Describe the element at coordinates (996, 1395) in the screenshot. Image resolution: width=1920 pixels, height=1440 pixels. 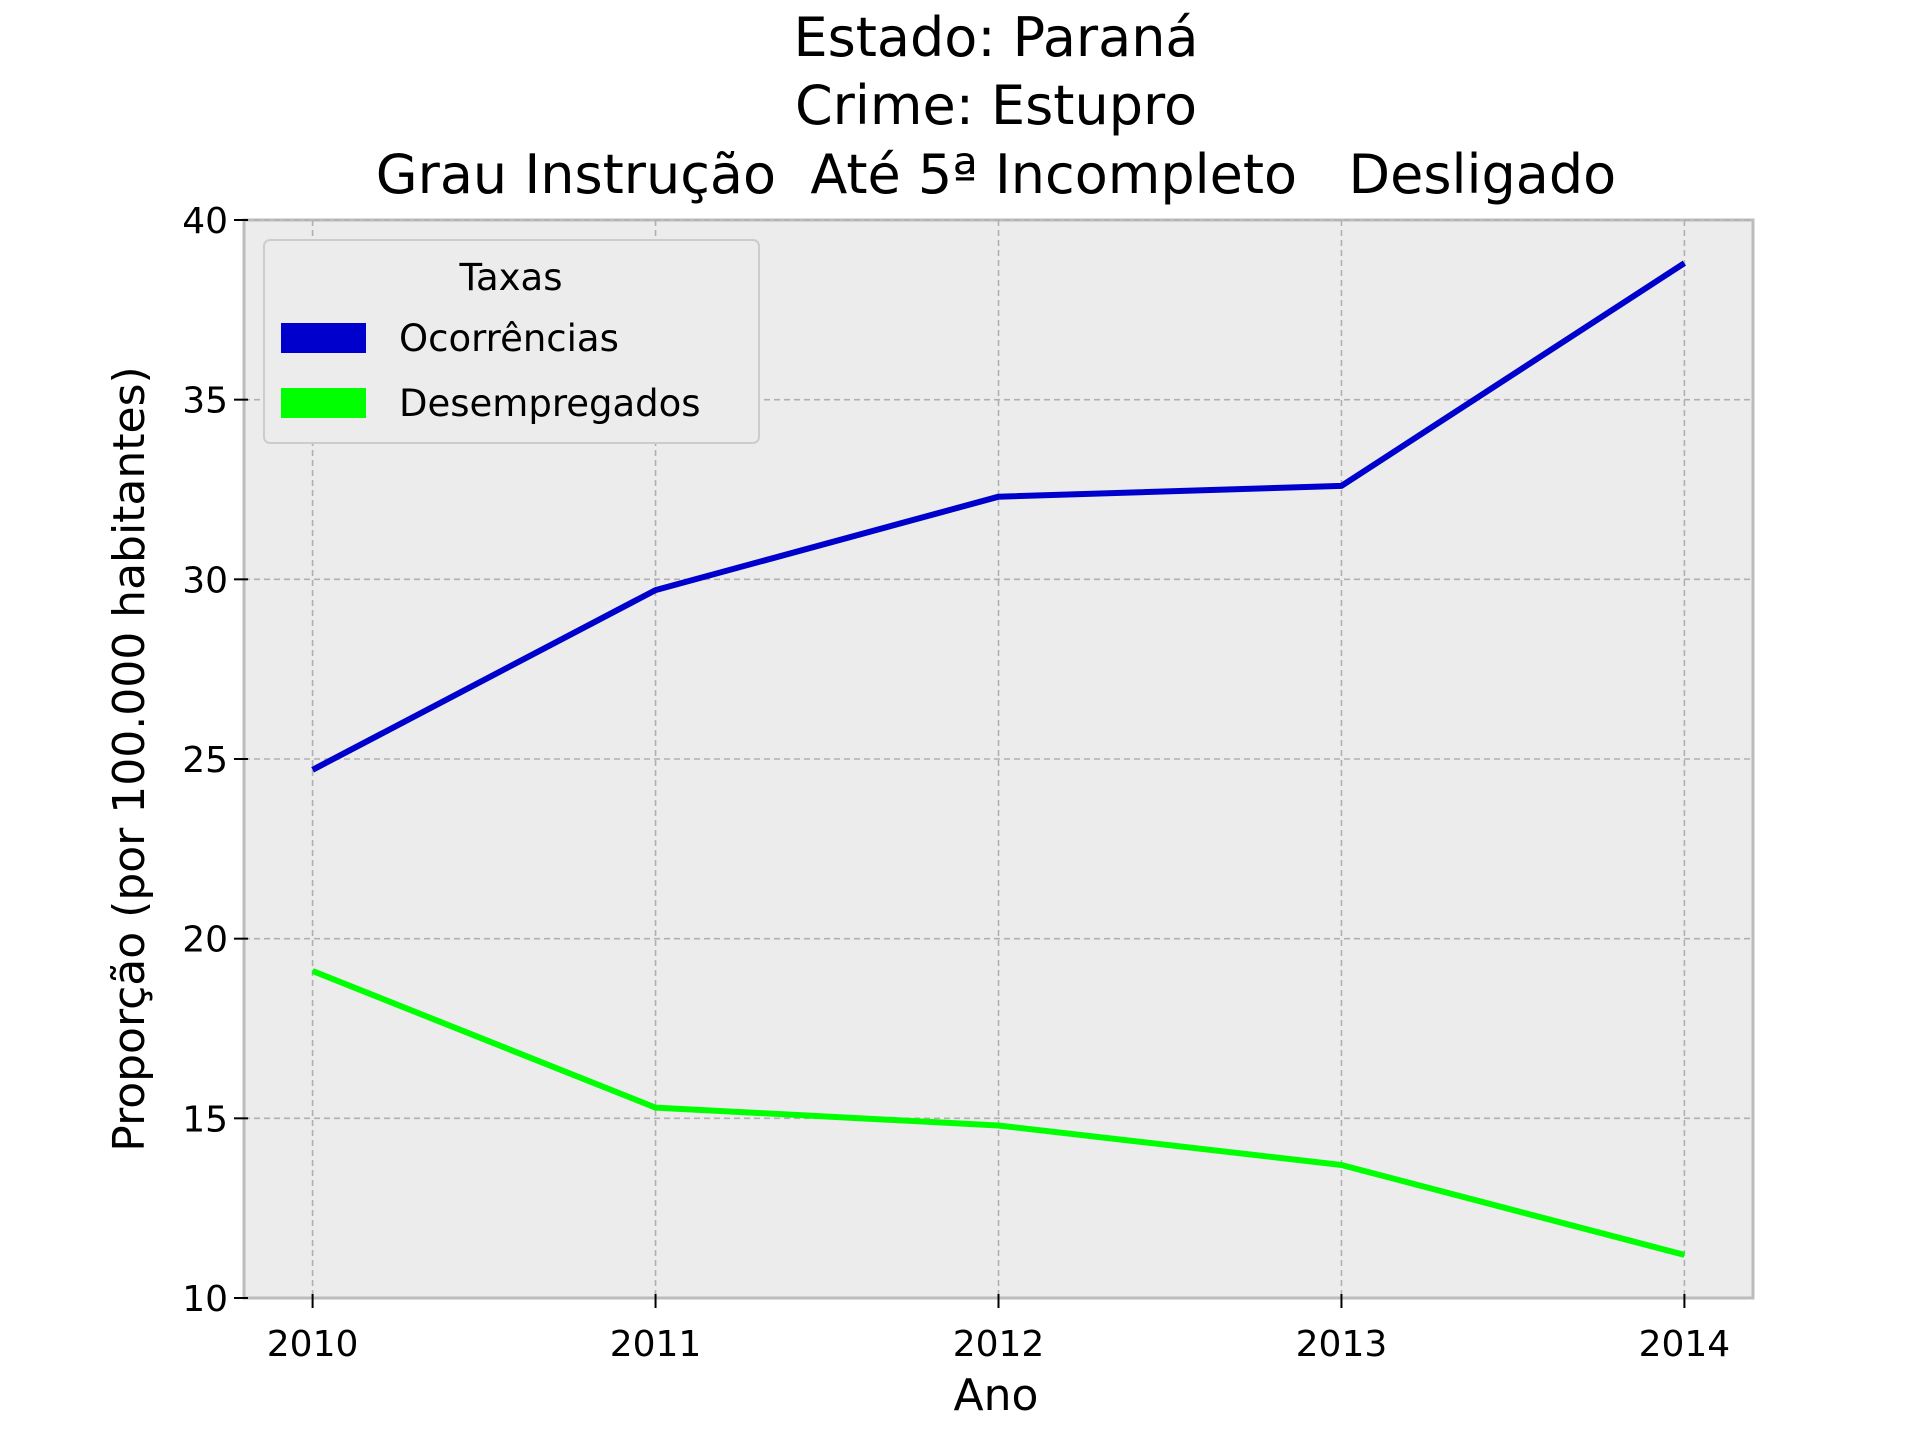
I see `x-axis-label: Ano` at that location.